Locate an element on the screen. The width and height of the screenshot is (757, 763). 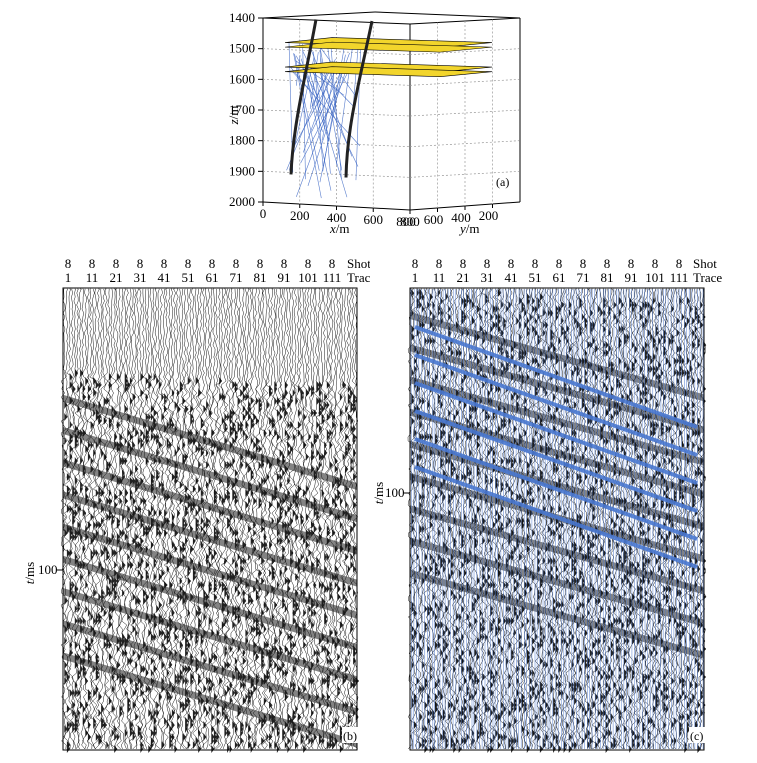
trace-number: 11 is located at coordinates (439, 277).